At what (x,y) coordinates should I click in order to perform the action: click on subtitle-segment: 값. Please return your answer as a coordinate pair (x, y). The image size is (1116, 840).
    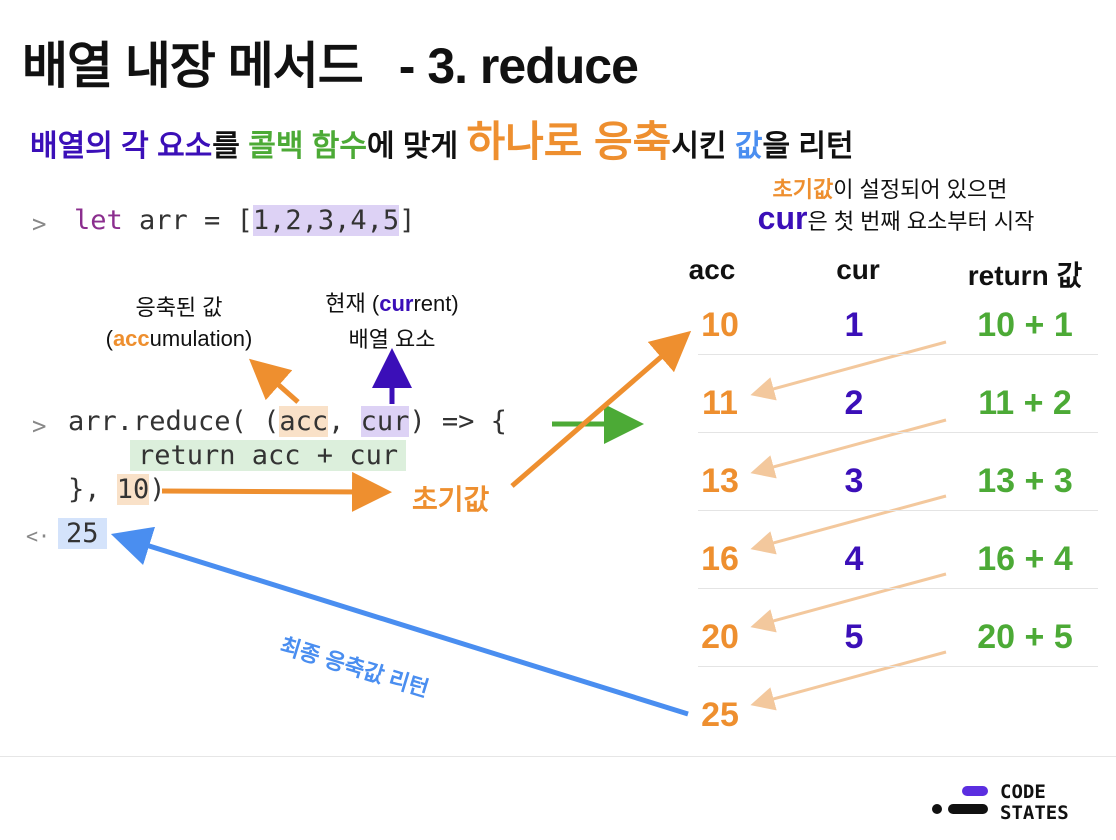
    Looking at the image, I should click on (748, 146).